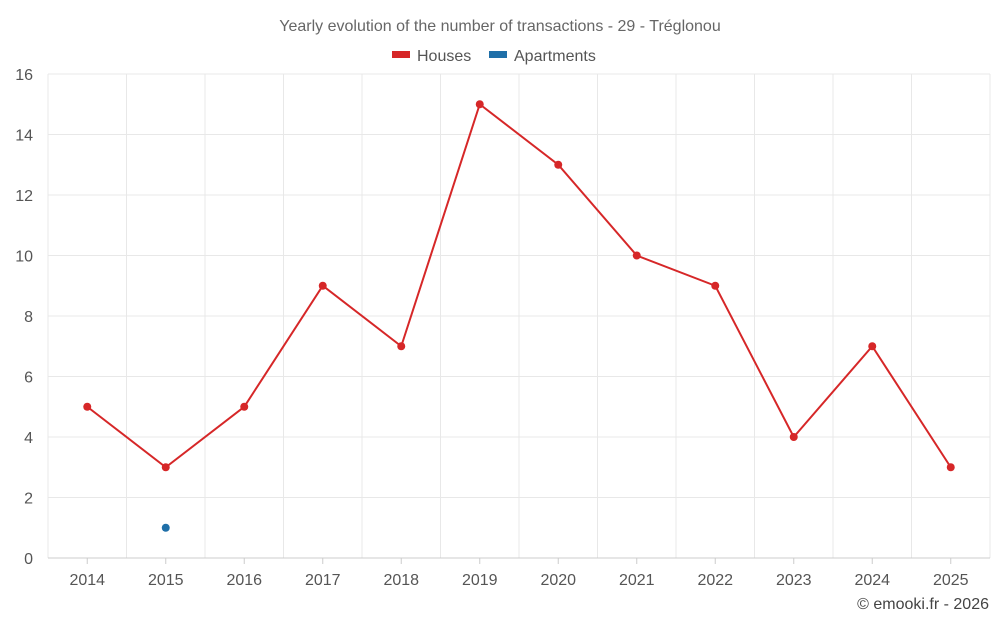  Describe the element at coordinates (950, 467) in the screenshot. I see `data-point-houses-2025` at that location.